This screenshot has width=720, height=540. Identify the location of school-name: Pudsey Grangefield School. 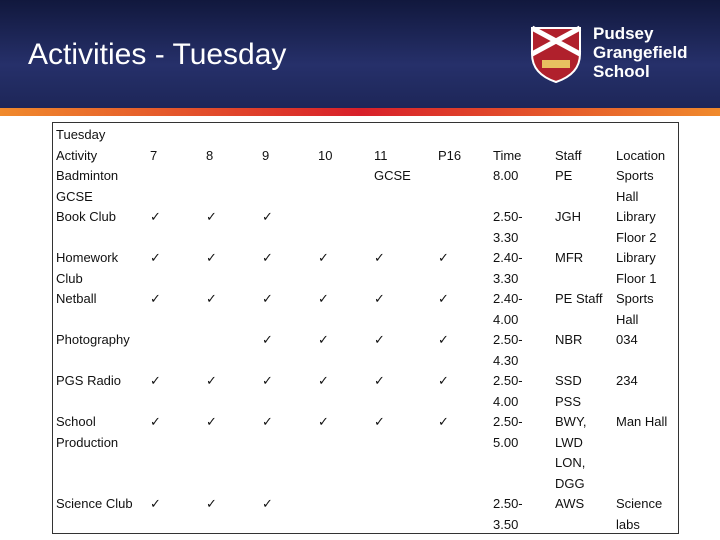
(640, 52).